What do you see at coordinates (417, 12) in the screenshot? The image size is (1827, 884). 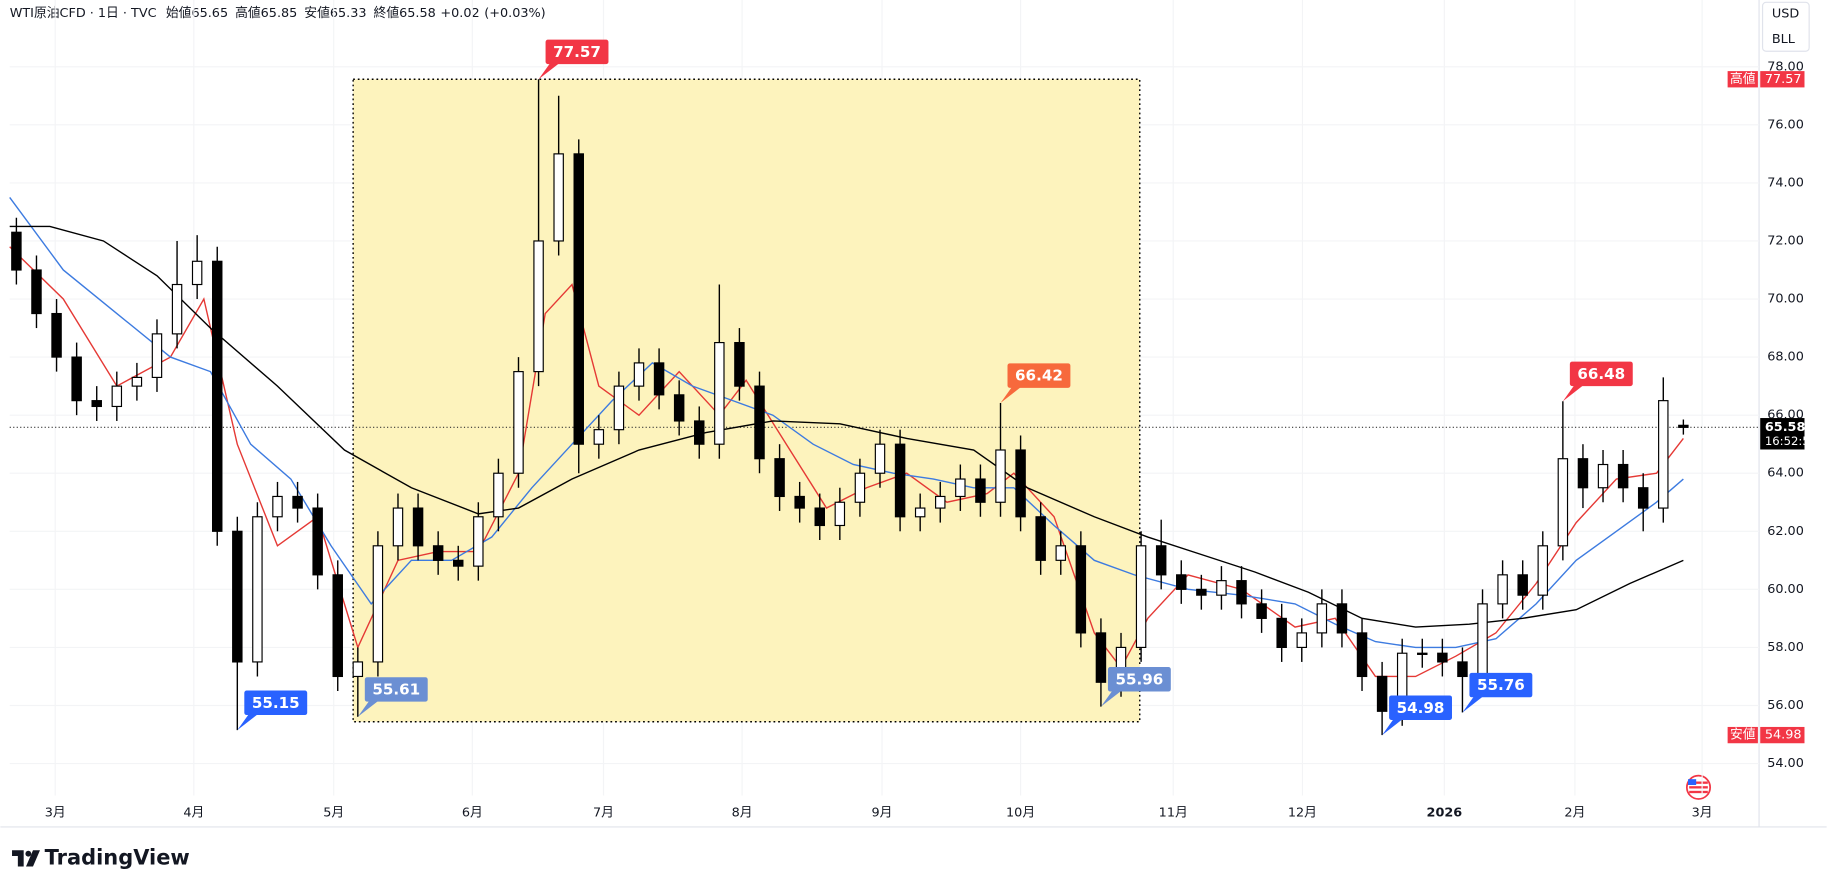 I see `close: 65.58` at bounding box center [417, 12].